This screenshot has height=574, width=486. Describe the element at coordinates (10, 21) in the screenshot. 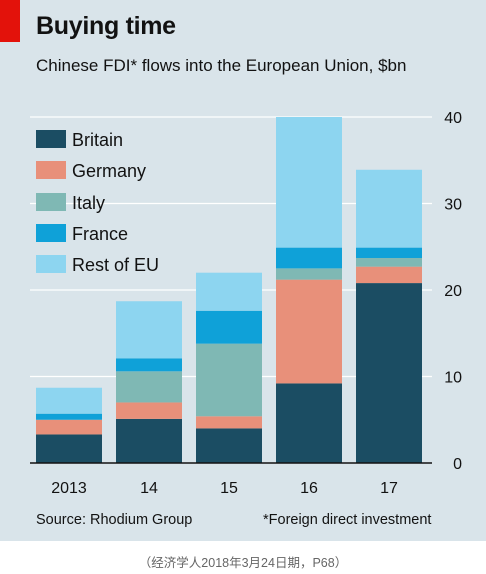

I see `brand-tag` at that location.